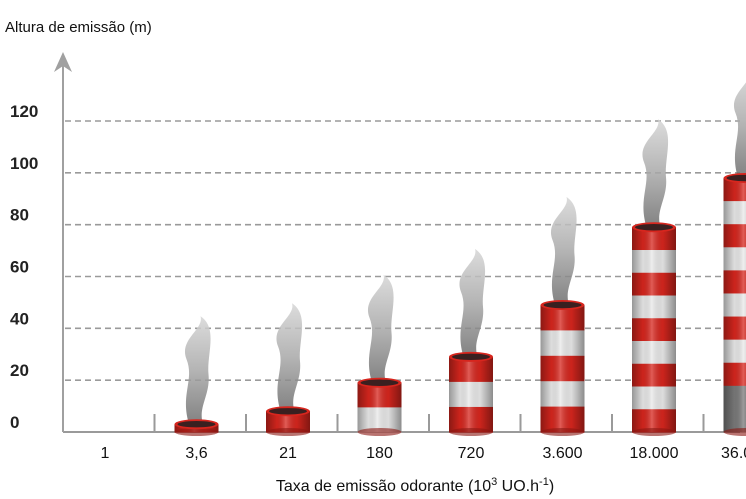 This screenshot has height=499, width=746. Describe the element at coordinates (494, 482) in the screenshot. I see `x-axis-label-exp1: 3` at that location.